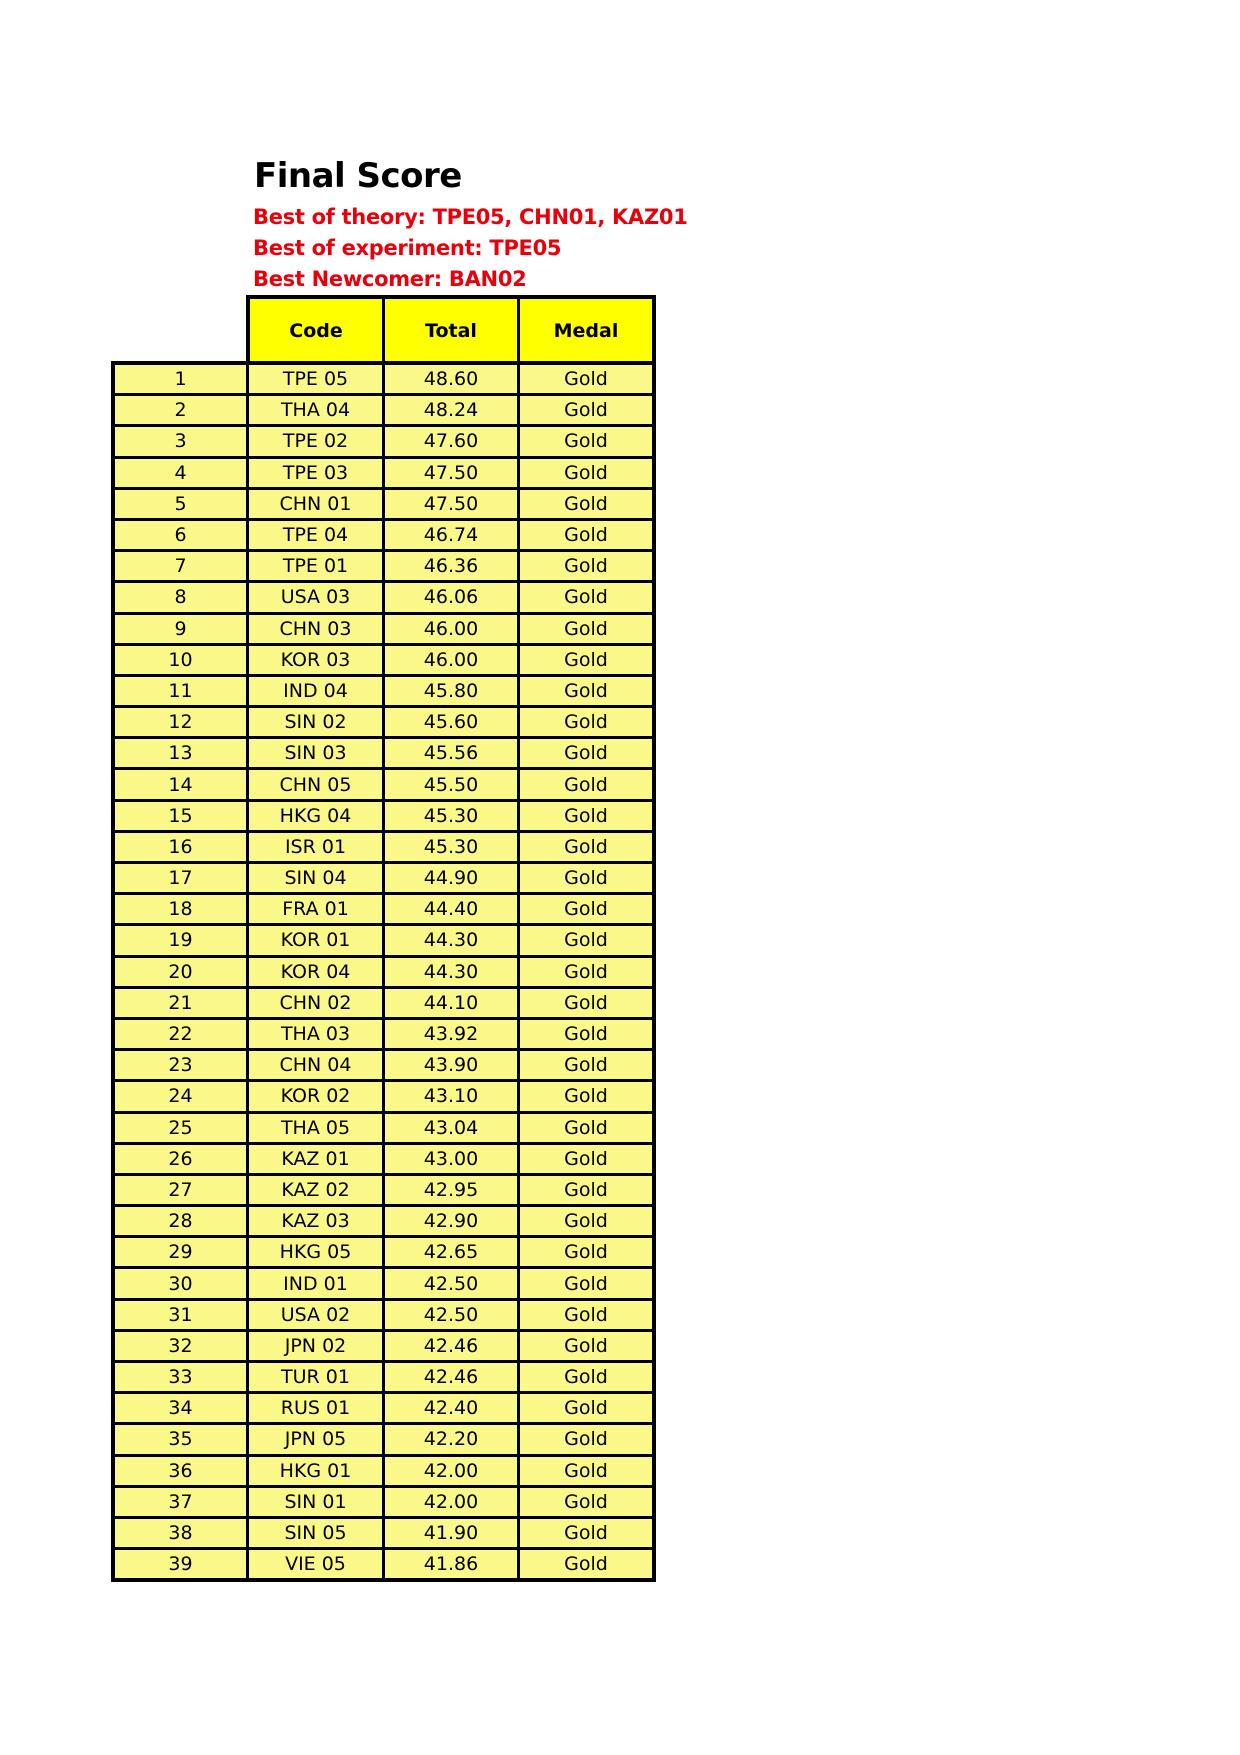 The width and height of the screenshot is (1240, 1755). I want to click on rank-cell: 21, so click(180, 1002).